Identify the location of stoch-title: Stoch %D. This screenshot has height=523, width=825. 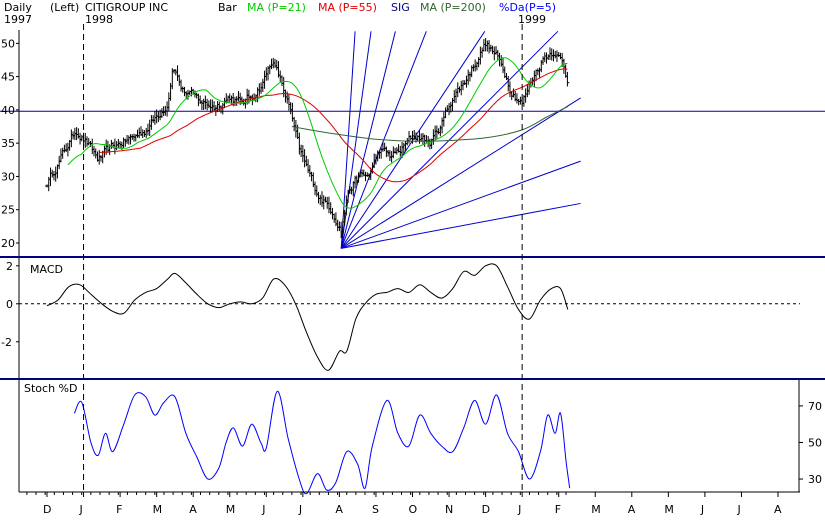
(50, 388).